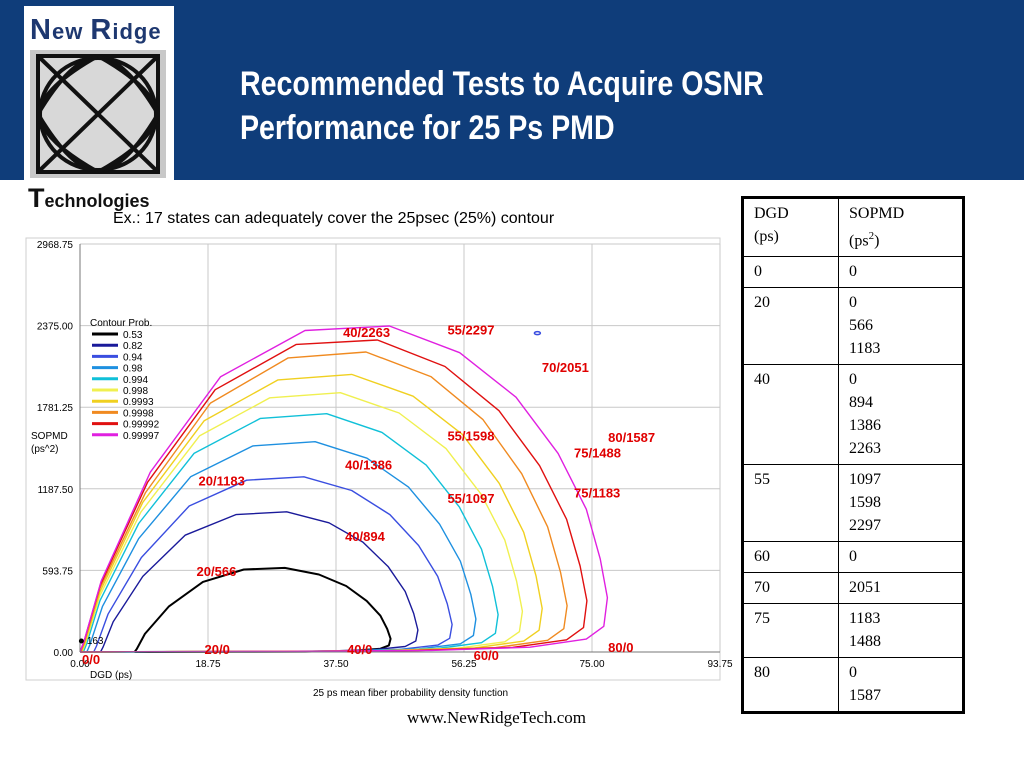  Describe the element at coordinates (486, 655) in the screenshot. I see `test-point-label: 60/0` at that location.